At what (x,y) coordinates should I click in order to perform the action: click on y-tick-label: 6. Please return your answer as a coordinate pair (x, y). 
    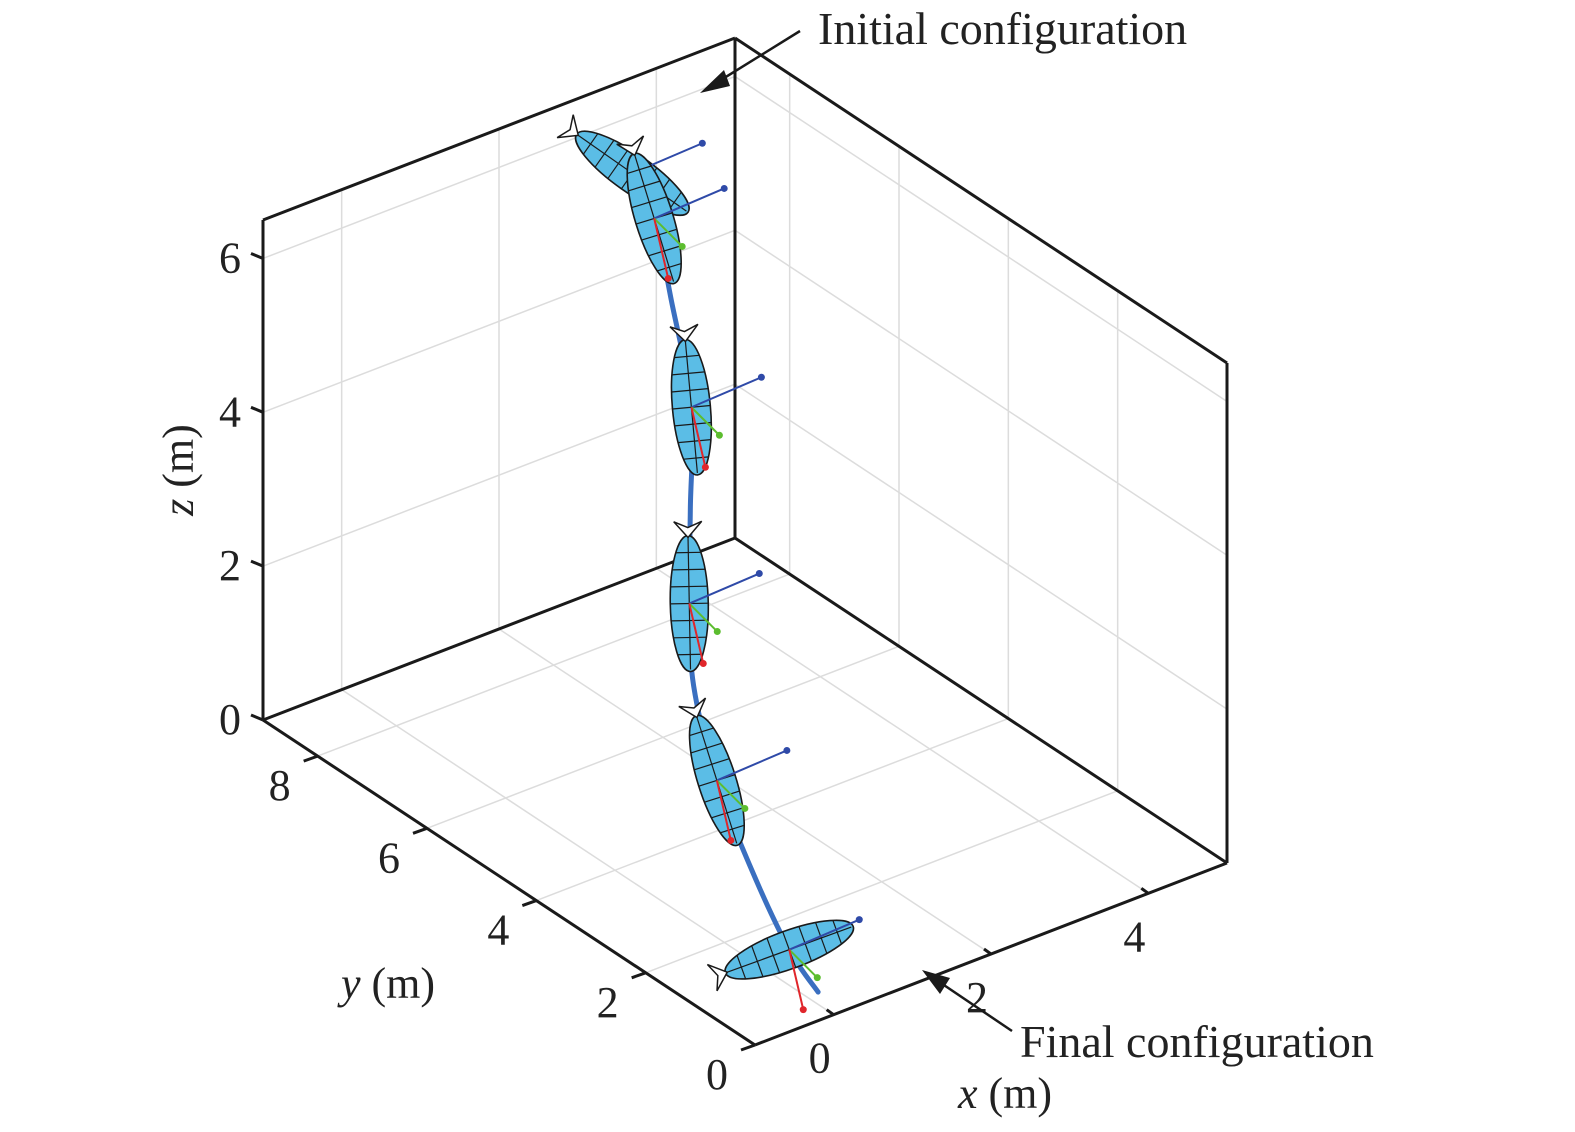
    Looking at the image, I should click on (389, 857).